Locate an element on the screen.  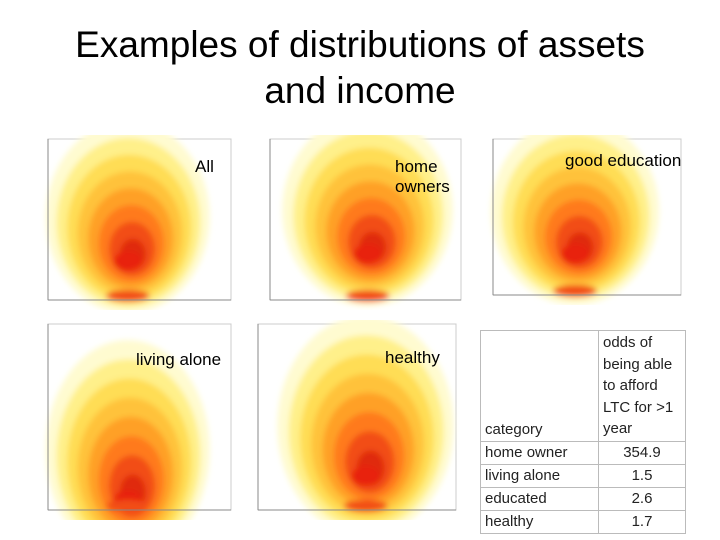
heatmap-panel: home owners is located at coordinates (363, 222).